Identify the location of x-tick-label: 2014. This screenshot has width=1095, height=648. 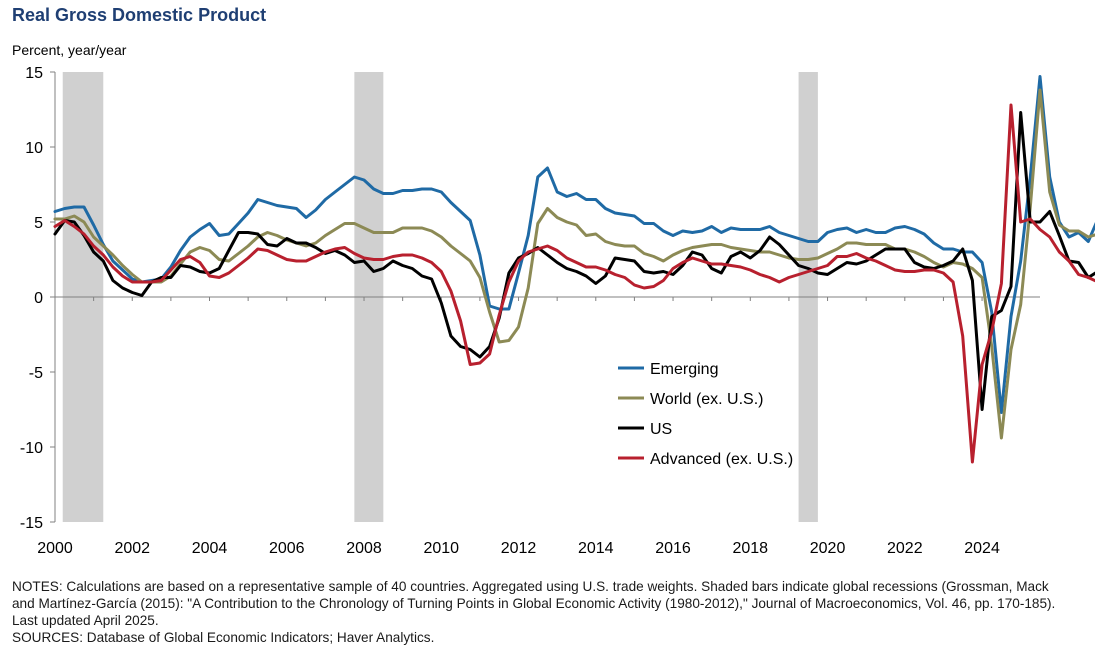
(596, 548).